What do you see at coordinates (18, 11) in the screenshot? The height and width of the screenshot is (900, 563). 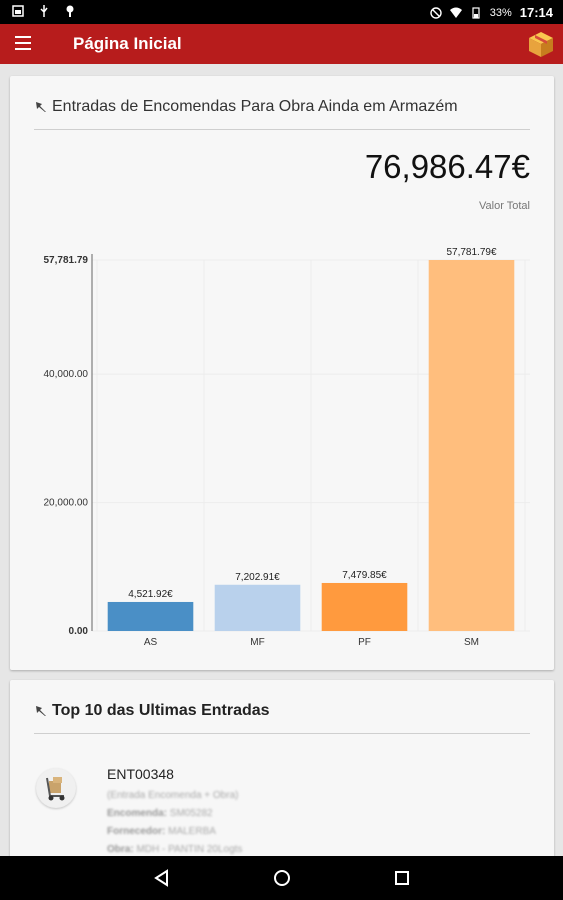 I see `screenshot-notification-icon` at bounding box center [18, 11].